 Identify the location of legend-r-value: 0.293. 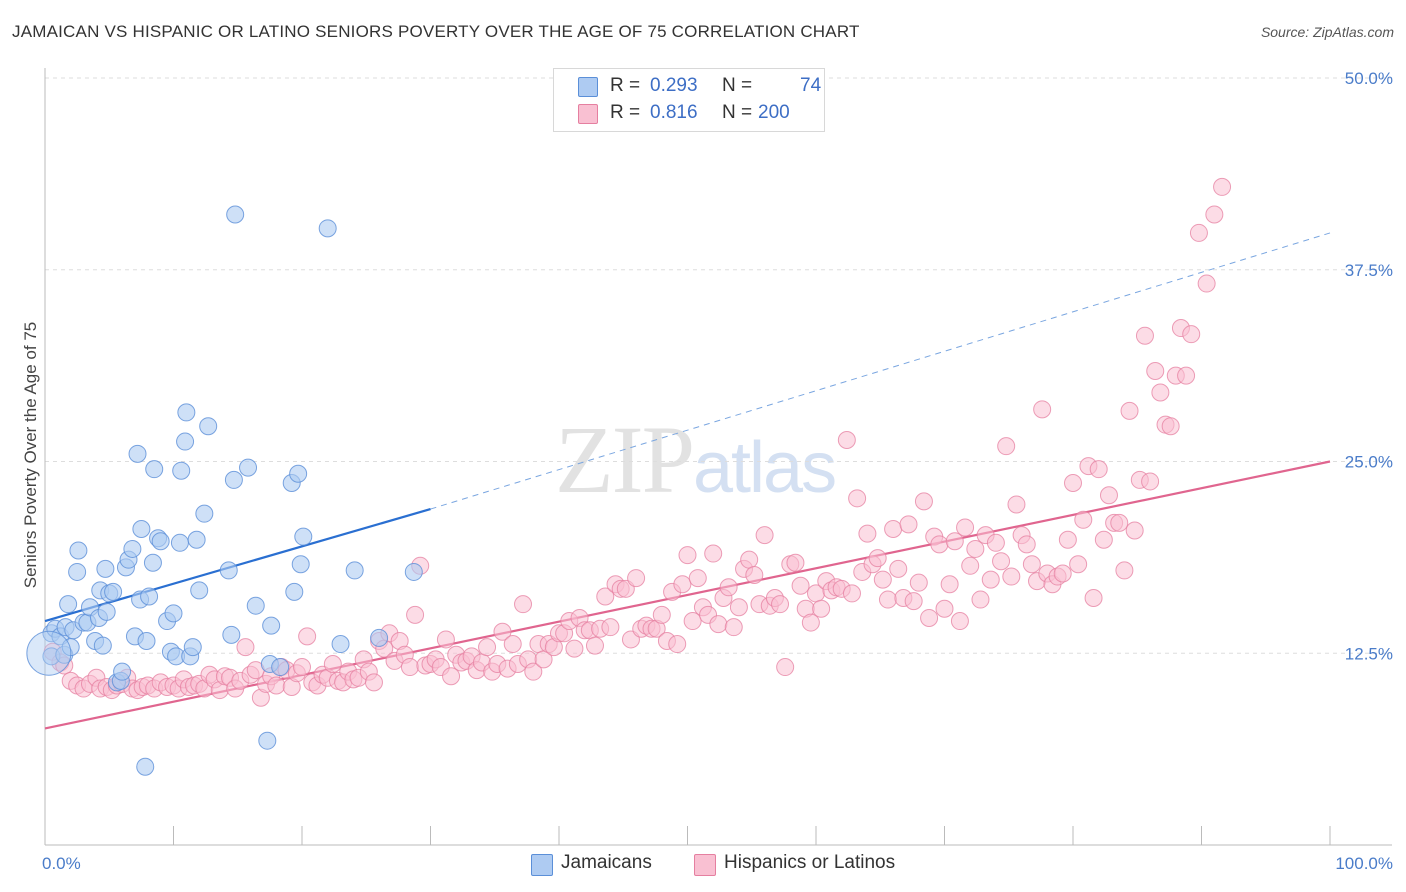
(674, 85).